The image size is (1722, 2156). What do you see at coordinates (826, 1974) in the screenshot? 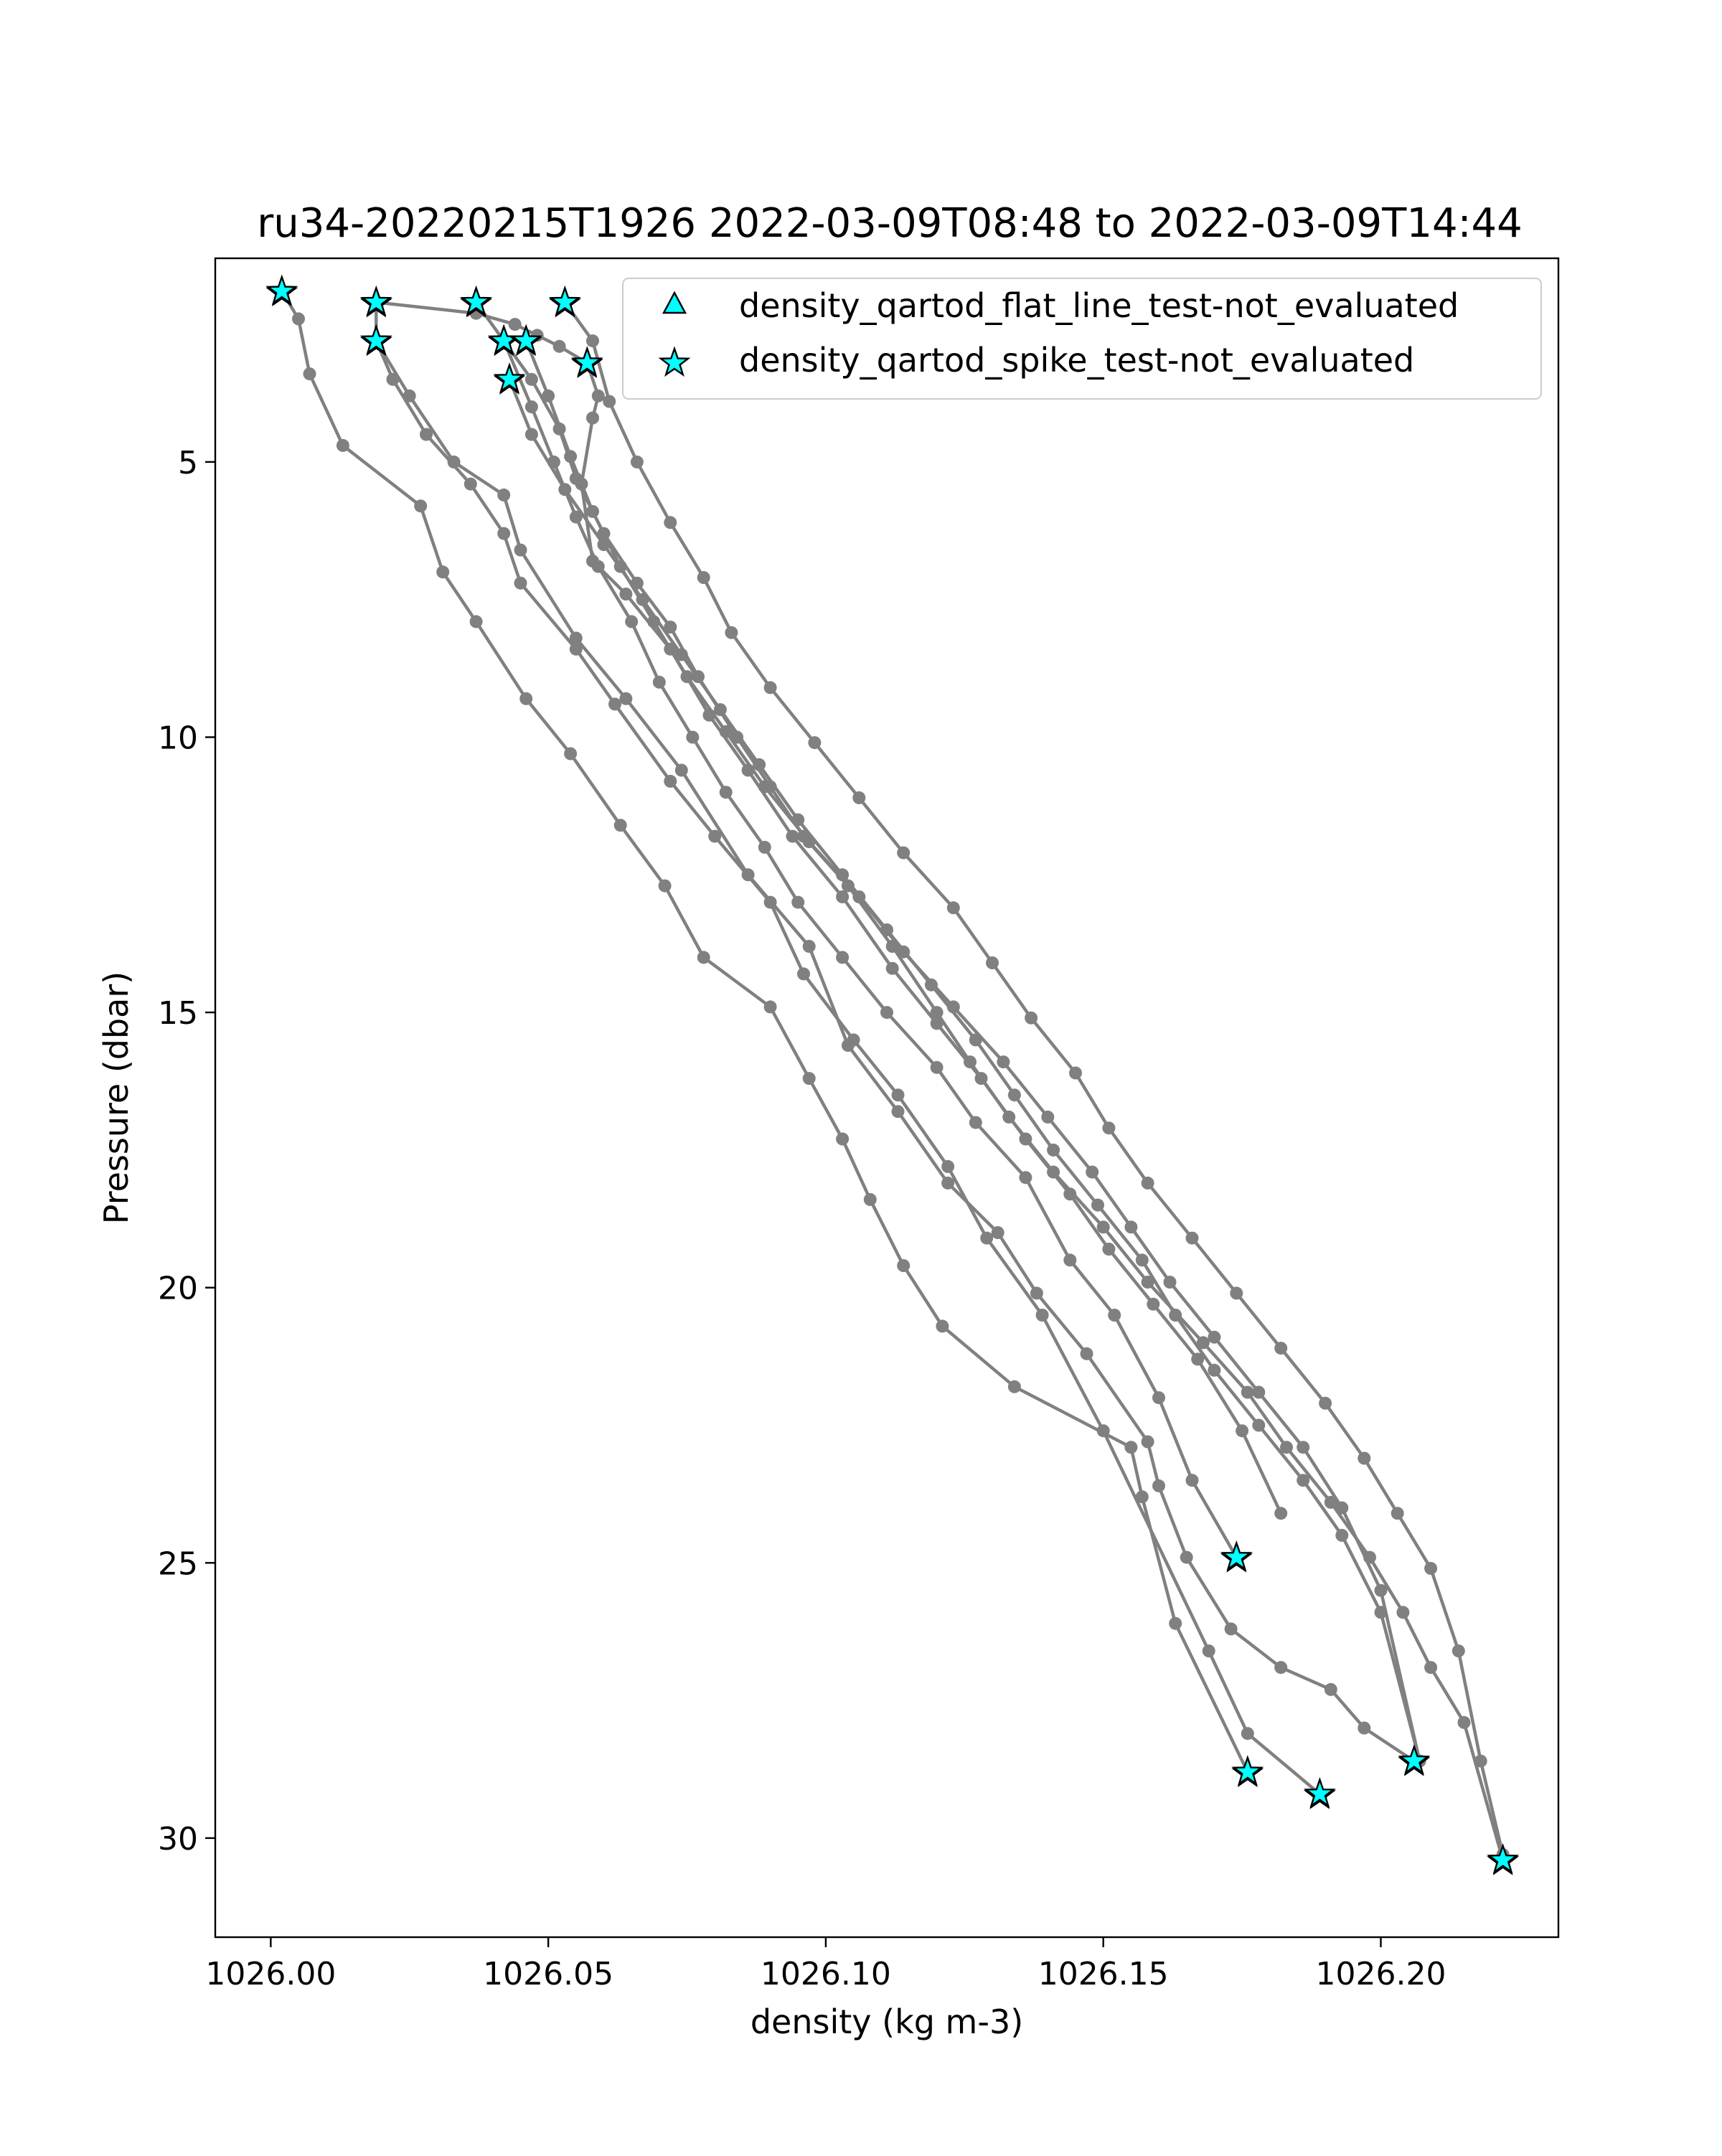
I see `x-tick-label: 1026.10` at bounding box center [826, 1974].